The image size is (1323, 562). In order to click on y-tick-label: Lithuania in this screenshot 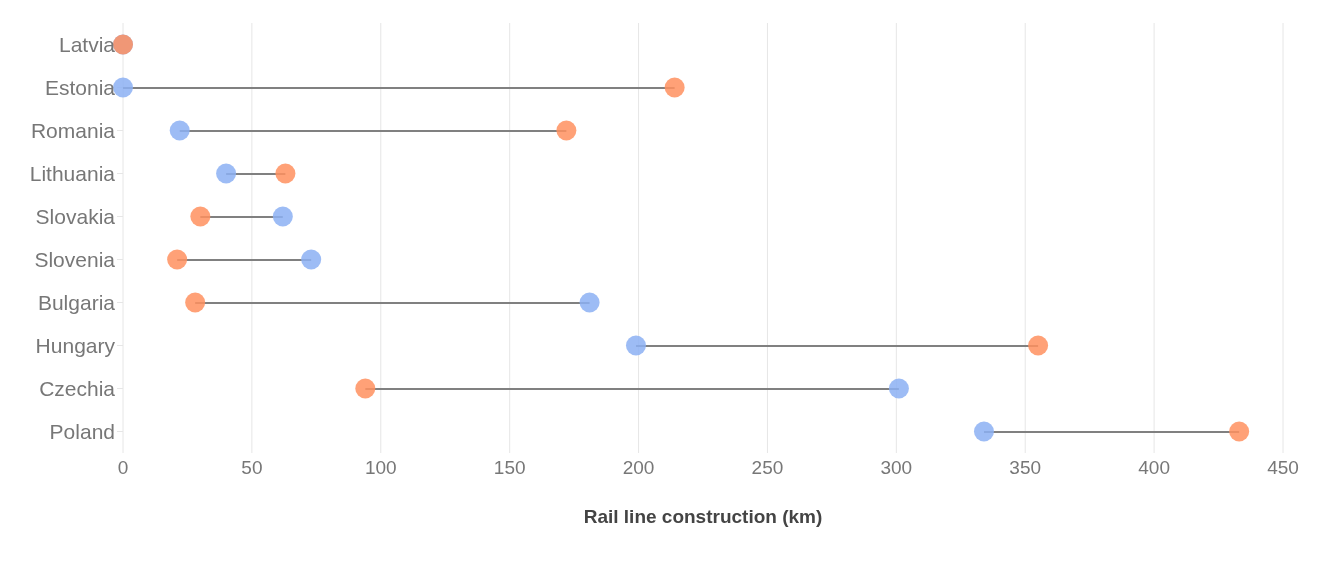, I will do `click(72, 173)`.